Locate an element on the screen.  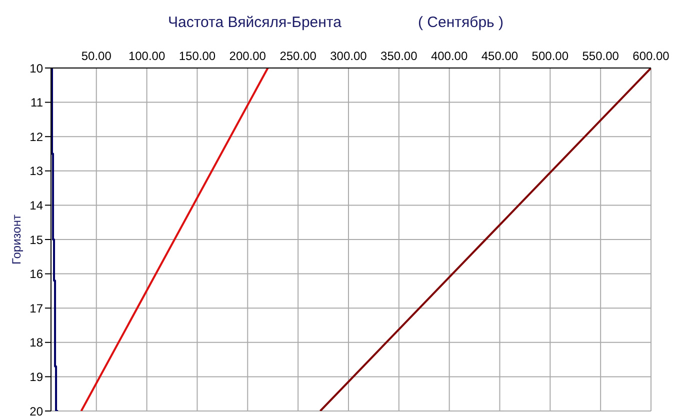
y-tick-label: 15 is located at coordinates (37, 239).